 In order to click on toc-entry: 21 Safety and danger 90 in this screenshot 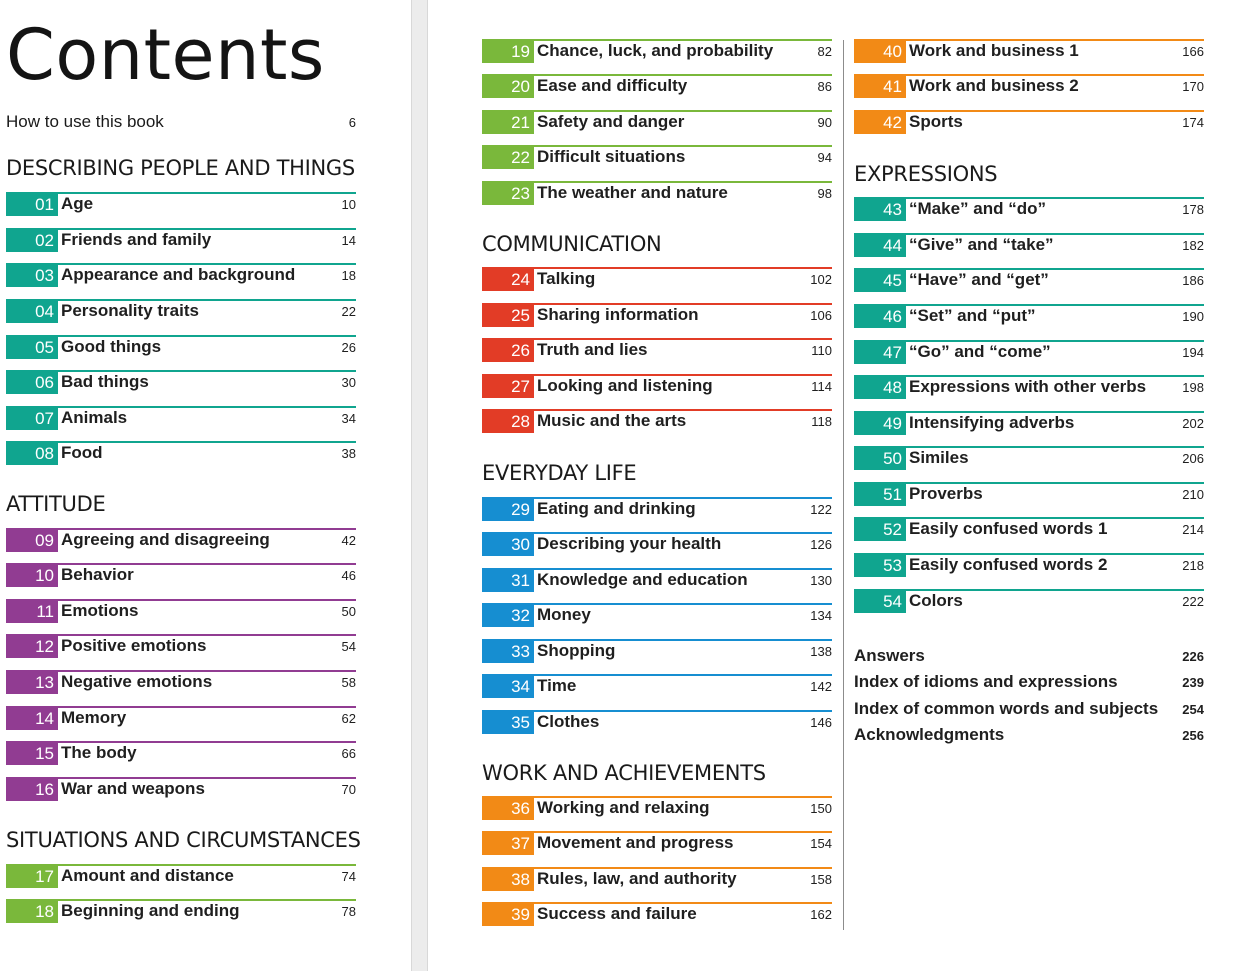, I will do `click(657, 122)`.